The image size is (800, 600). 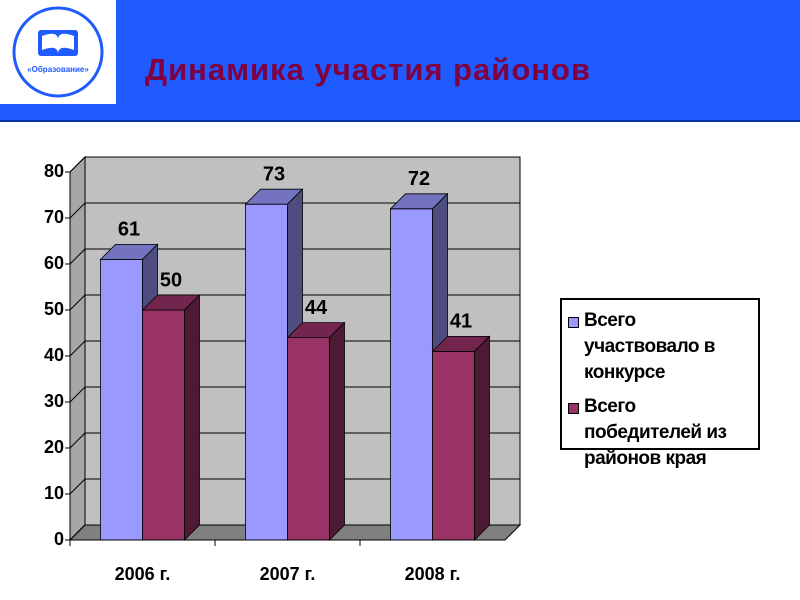 I want to click on y-tick-label: 50, so click(x=54, y=309).